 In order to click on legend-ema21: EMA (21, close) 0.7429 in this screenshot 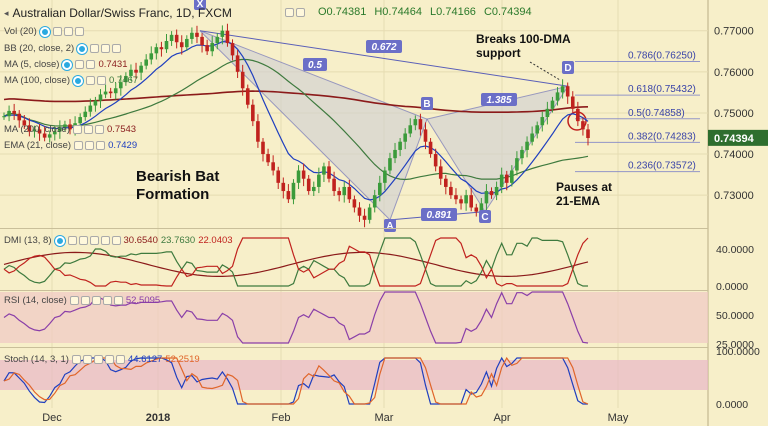, I will do `click(70, 145)`.